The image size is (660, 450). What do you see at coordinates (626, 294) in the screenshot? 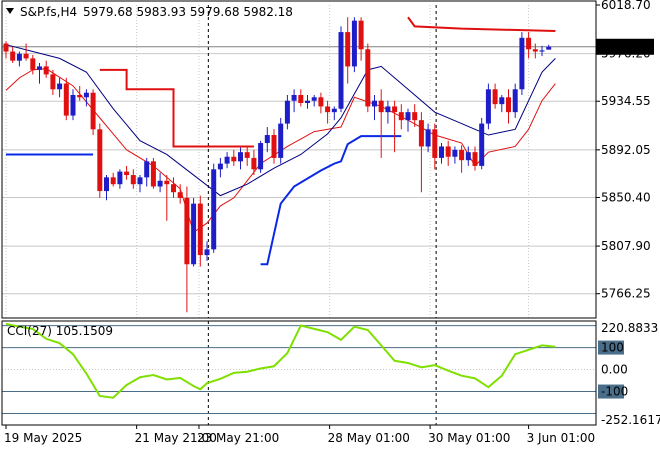
I see `price-tick-label: 5766.25` at bounding box center [626, 294].